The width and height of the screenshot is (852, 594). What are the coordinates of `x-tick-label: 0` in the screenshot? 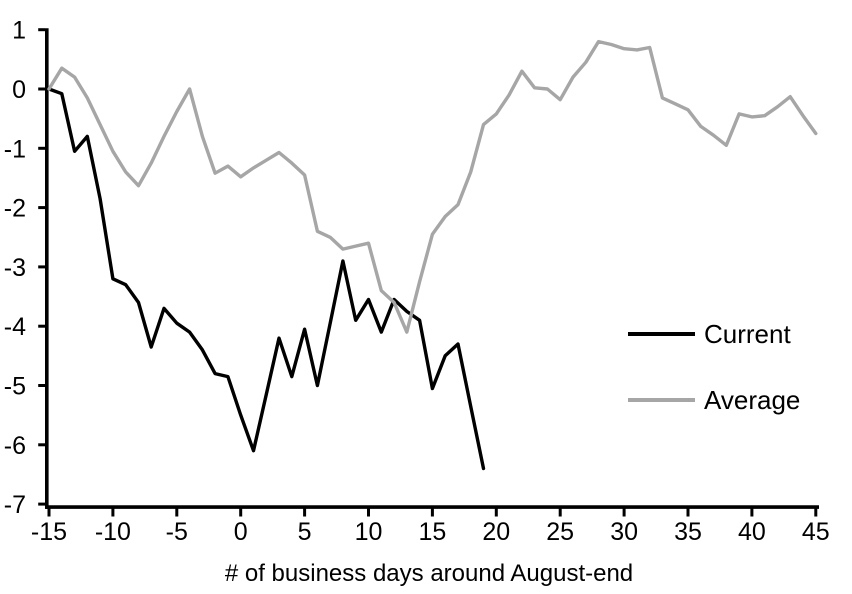 It's located at (241, 532).